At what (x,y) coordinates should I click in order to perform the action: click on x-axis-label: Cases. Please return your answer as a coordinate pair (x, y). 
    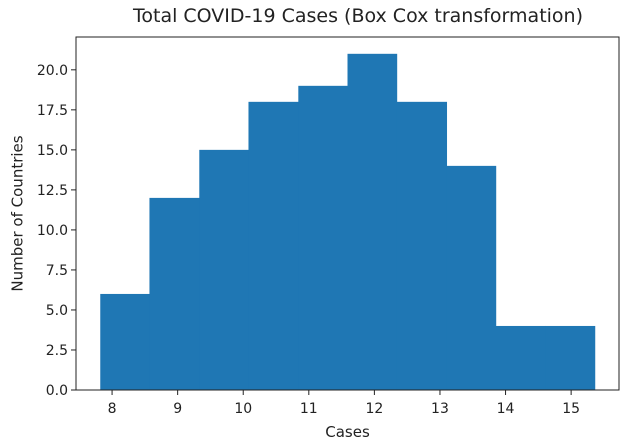
    Looking at the image, I should click on (347, 432).